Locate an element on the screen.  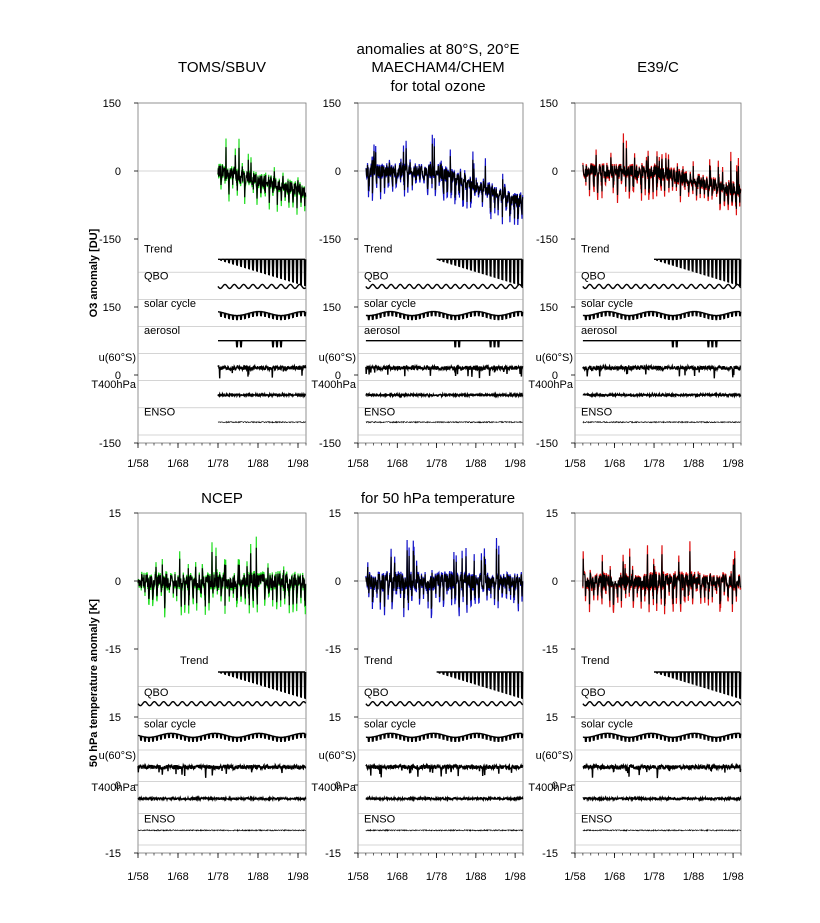
component-label: QBO is located at coordinates (156, 277).